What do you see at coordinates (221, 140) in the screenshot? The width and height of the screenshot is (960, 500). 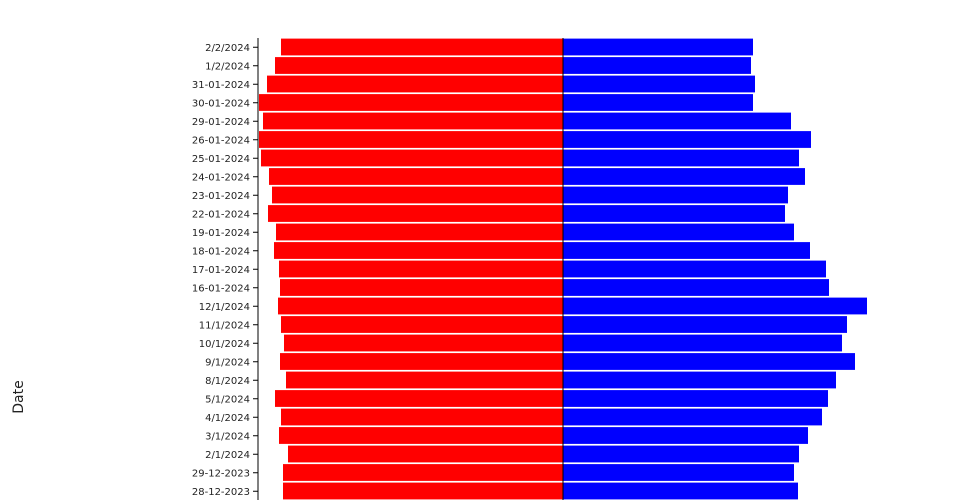 I see `y-tick-label-5: 26-01-2024` at bounding box center [221, 140].